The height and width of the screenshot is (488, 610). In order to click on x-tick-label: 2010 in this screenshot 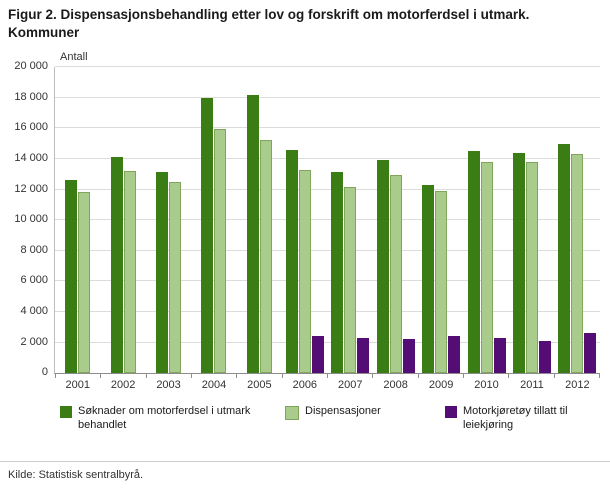, I will do `click(486, 385)`.